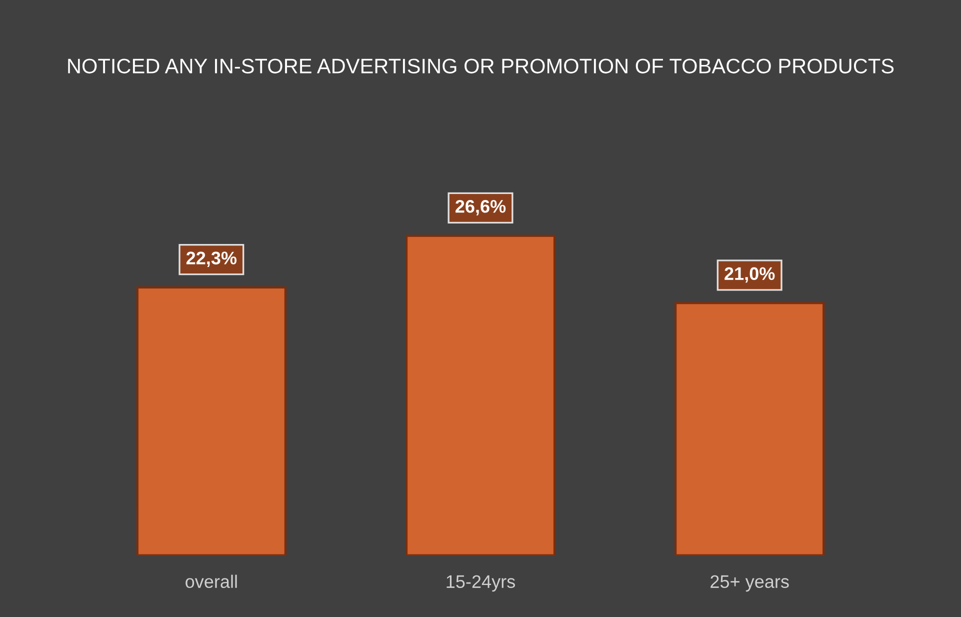 This screenshot has height=617, width=961. I want to click on chart-title: NOTICED ANY IN-STORE ADVERTISING OR PROMOTION OF TOBACCO PRODUCTS, so click(481, 66).